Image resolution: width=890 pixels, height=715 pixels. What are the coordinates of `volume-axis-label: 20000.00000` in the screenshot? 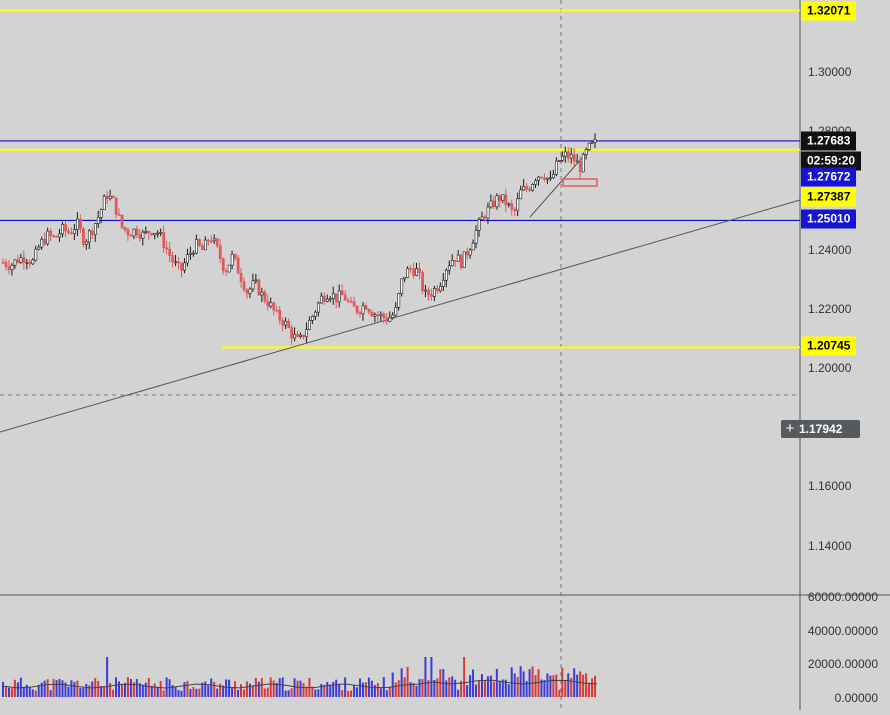 It's located at (842, 664).